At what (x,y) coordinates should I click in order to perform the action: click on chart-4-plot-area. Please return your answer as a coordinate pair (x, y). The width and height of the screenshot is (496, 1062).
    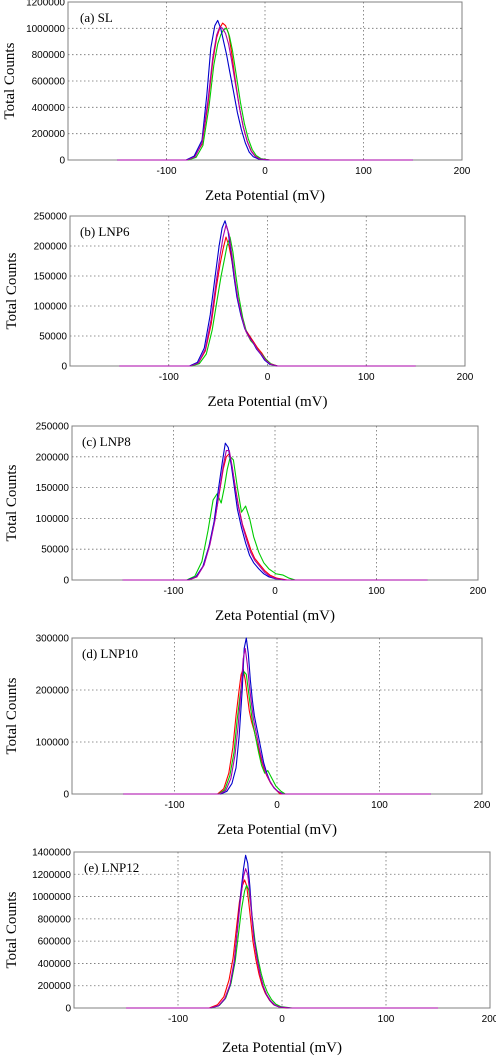
    Looking at the image, I should click on (282, 930).